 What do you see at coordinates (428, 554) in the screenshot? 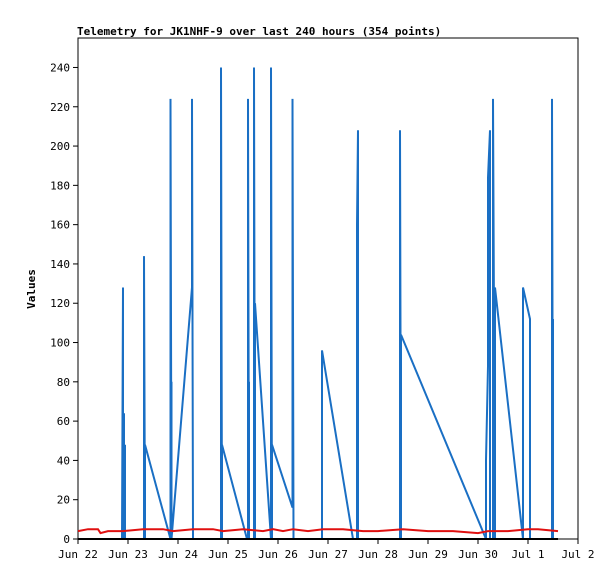
I see `x-tick-label: Jun 29` at bounding box center [428, 554].